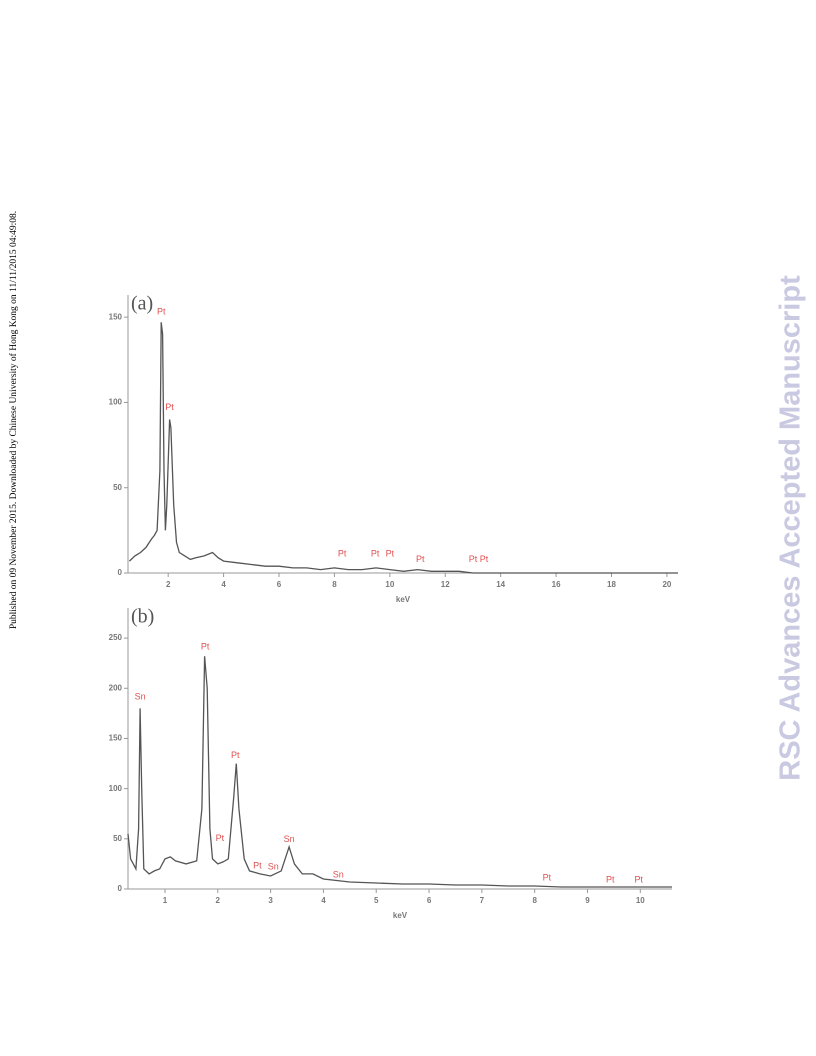 This screenshot has width=816, height=1056. What do you see at coordinates (270, 900) in the screenshot?
I see `x-tick-label: 3` at bounding box center [270, 900].